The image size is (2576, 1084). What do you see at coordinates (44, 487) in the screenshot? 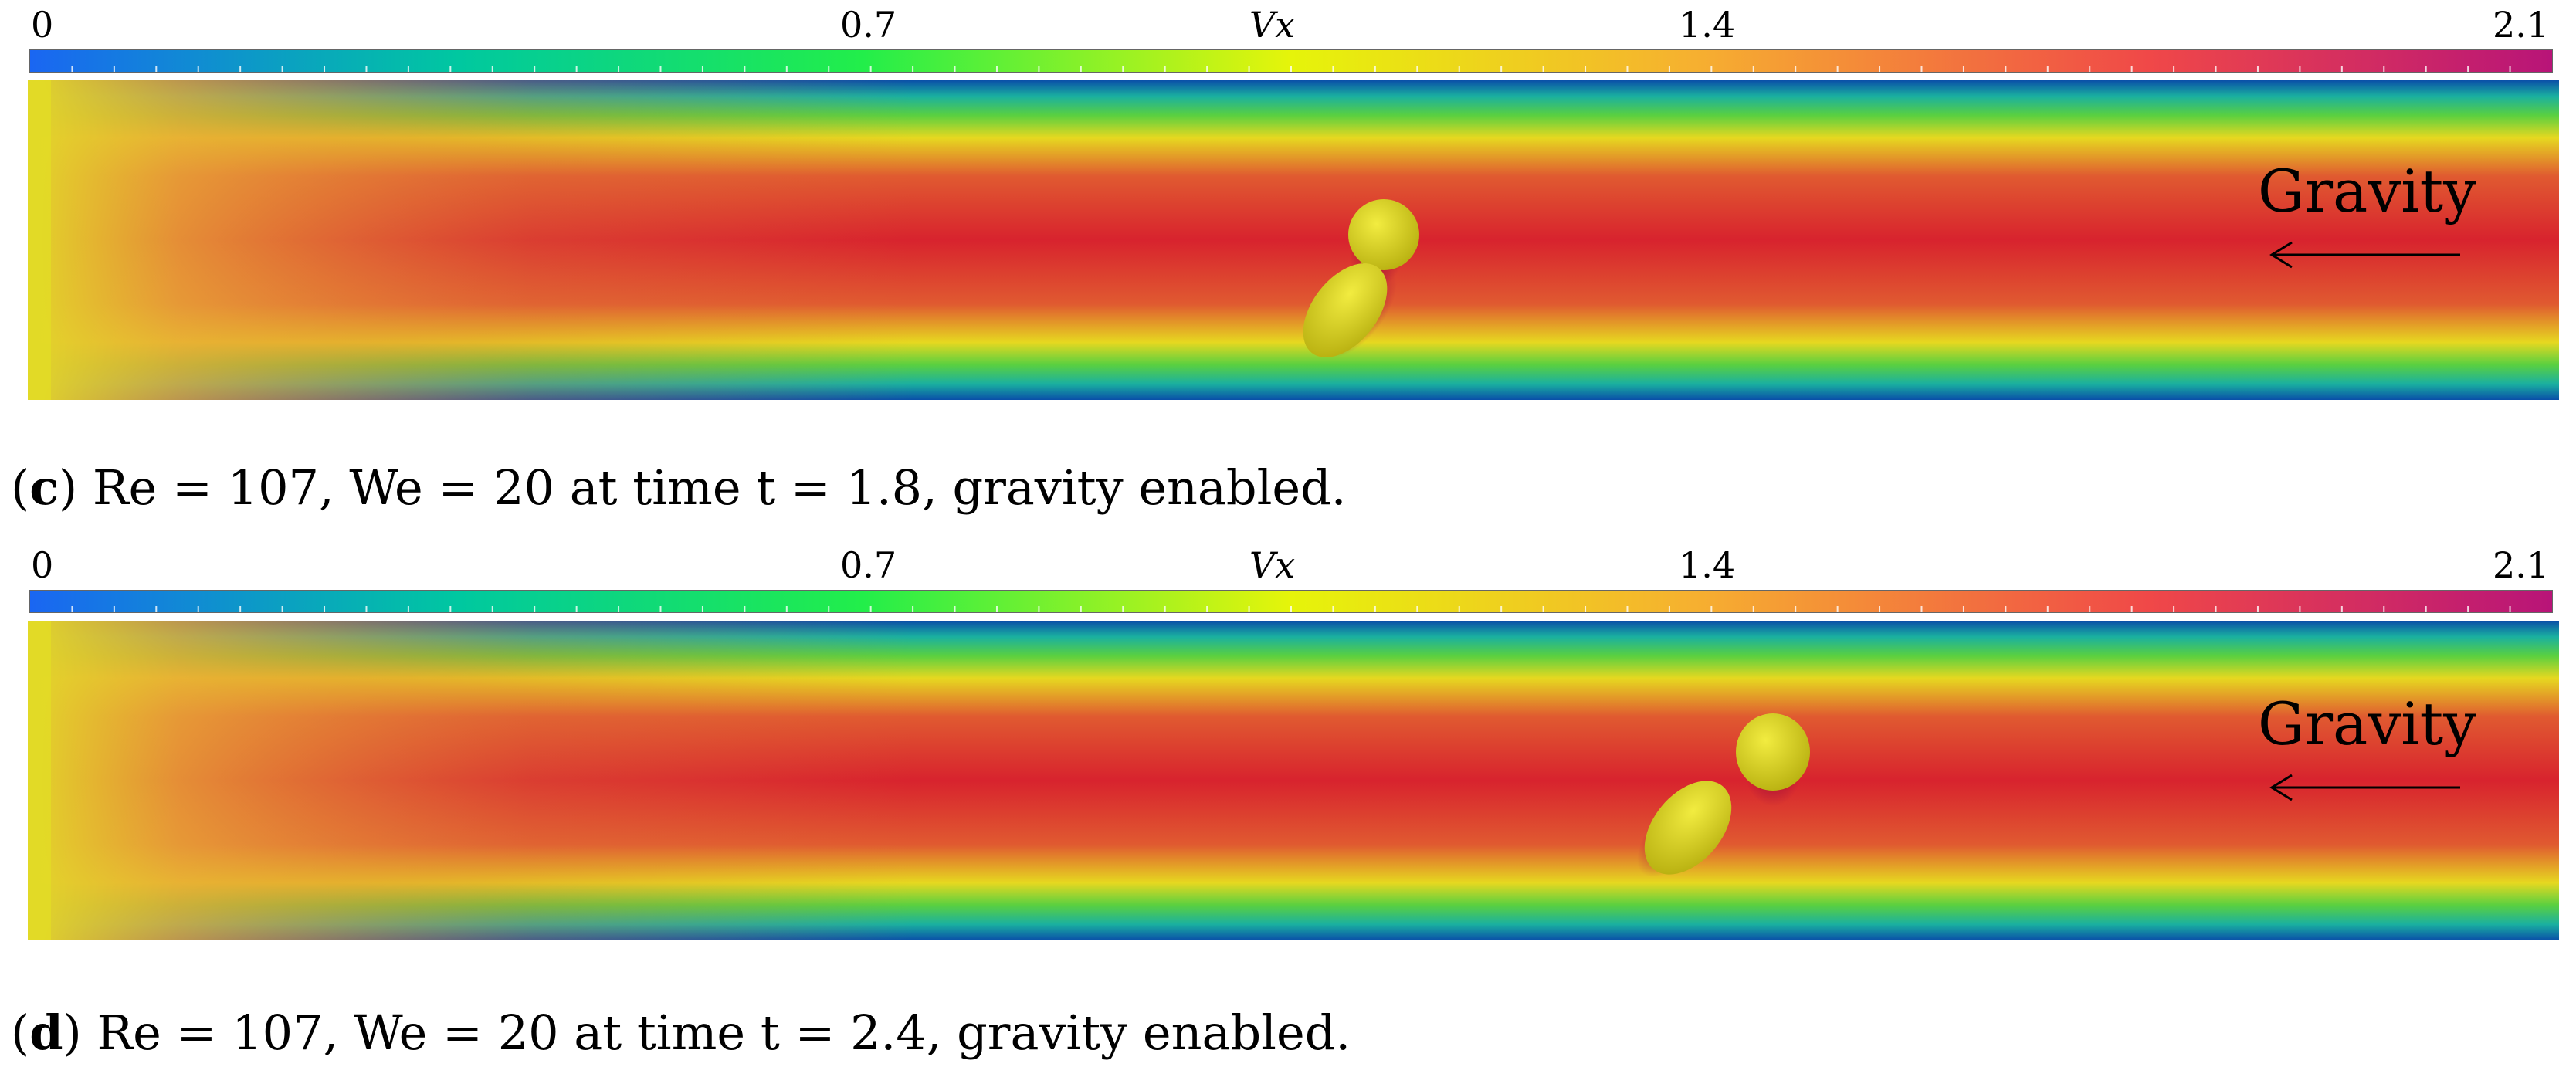
I see `caption-letter: c` at bounding box center [44, 487].